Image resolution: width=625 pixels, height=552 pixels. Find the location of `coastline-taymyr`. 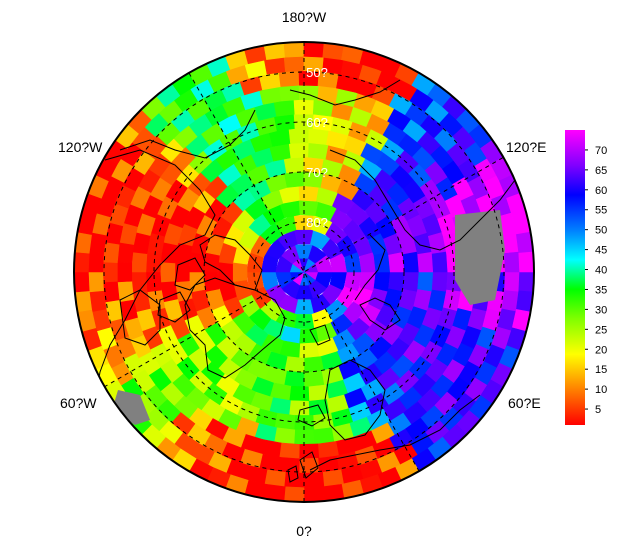

coastline-taymyr is located at coordinates (370, 267).